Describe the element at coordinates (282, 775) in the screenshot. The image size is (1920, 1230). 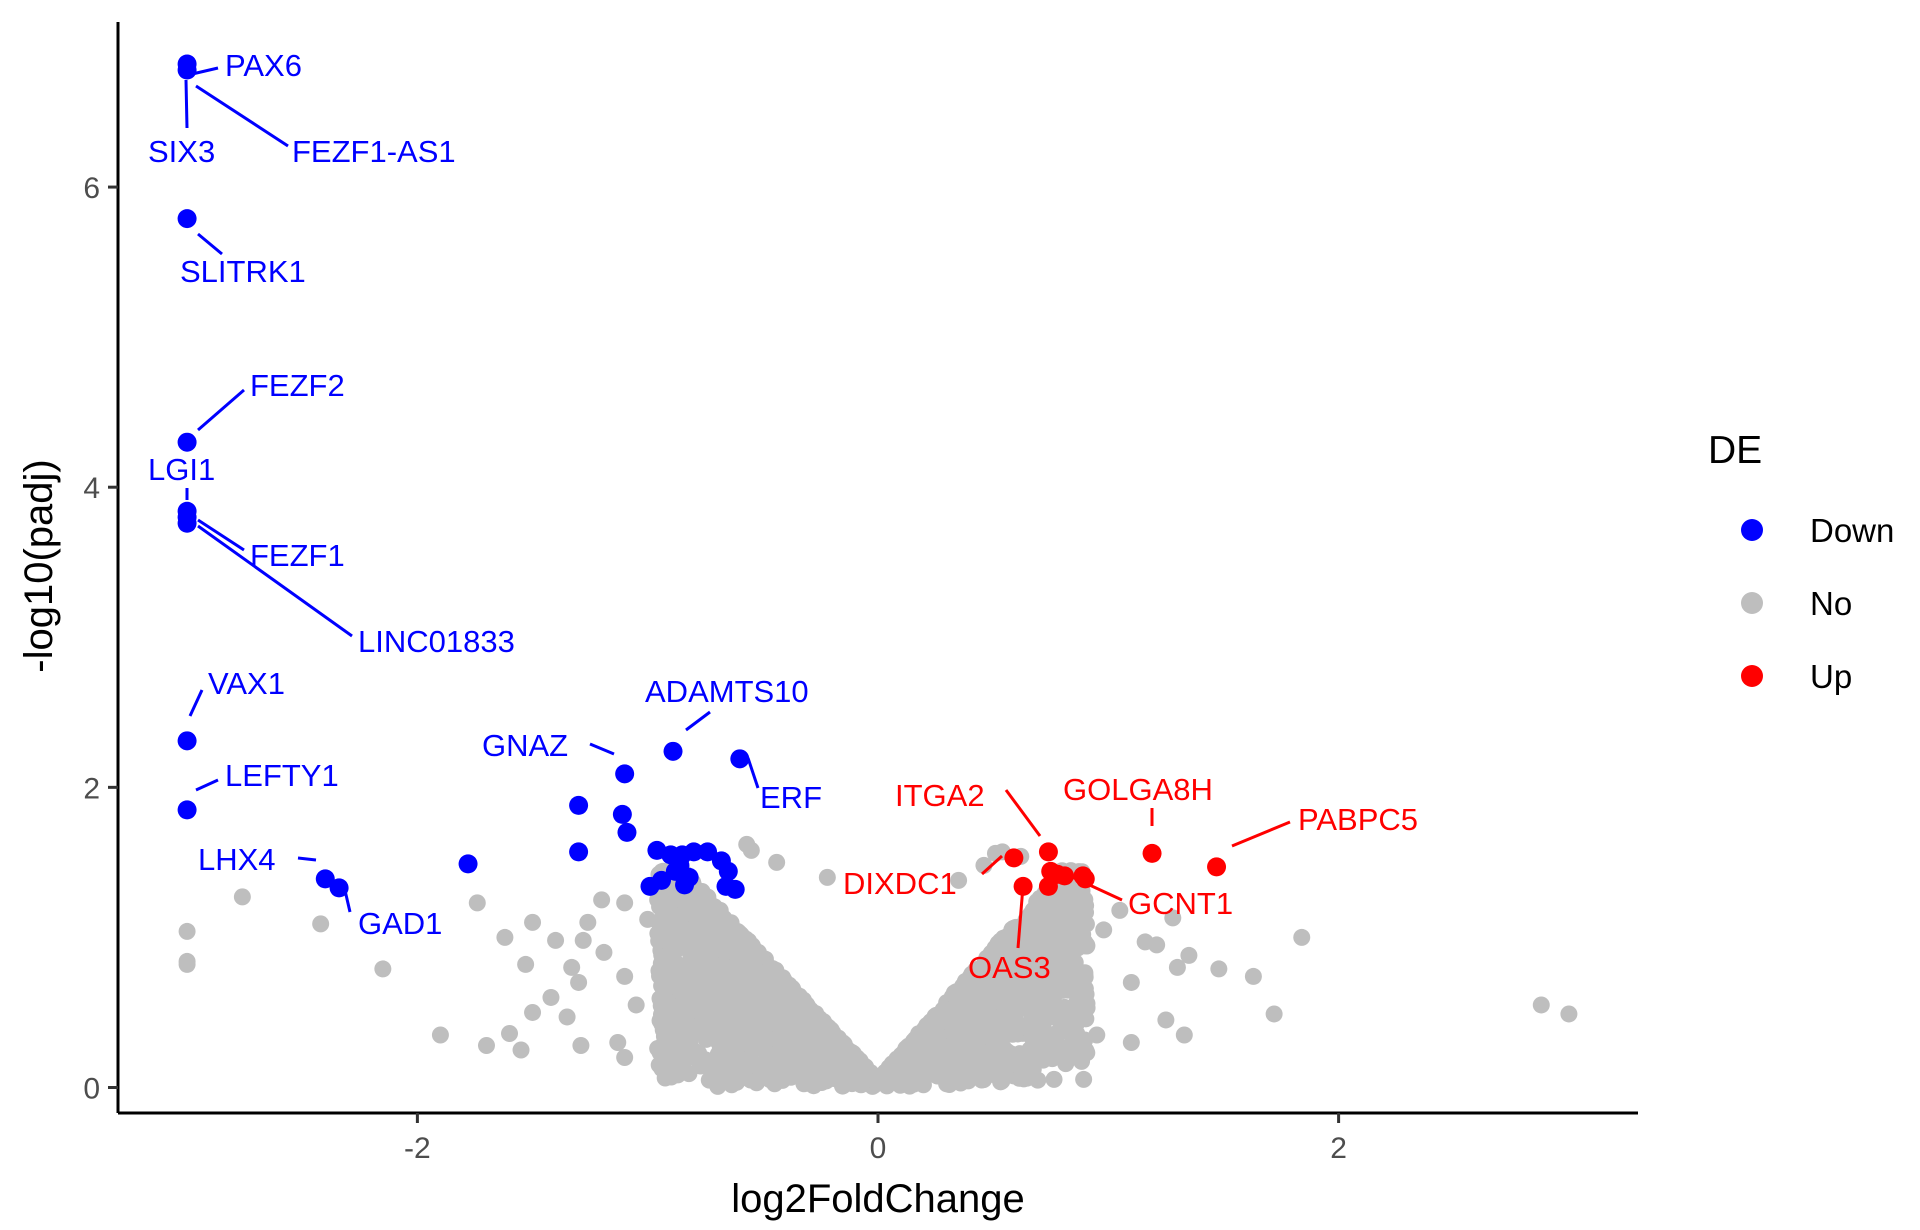
I see `gene-label: LEFTY1` at that location.